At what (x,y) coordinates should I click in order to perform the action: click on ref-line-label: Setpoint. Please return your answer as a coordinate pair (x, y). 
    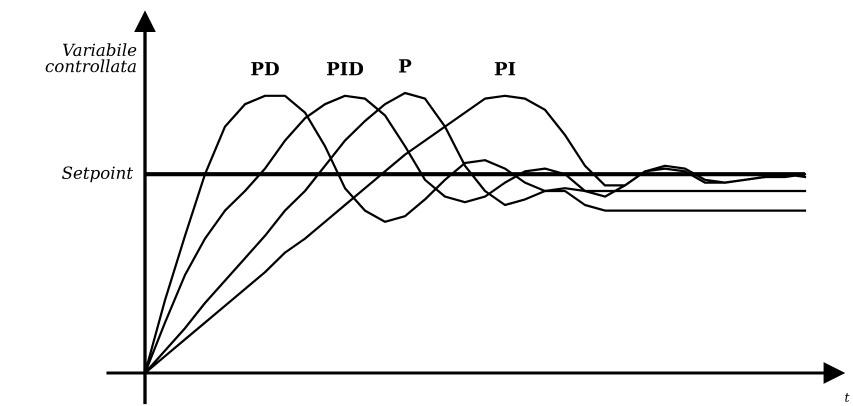
    Looking at the image, I should click on (98, 174).